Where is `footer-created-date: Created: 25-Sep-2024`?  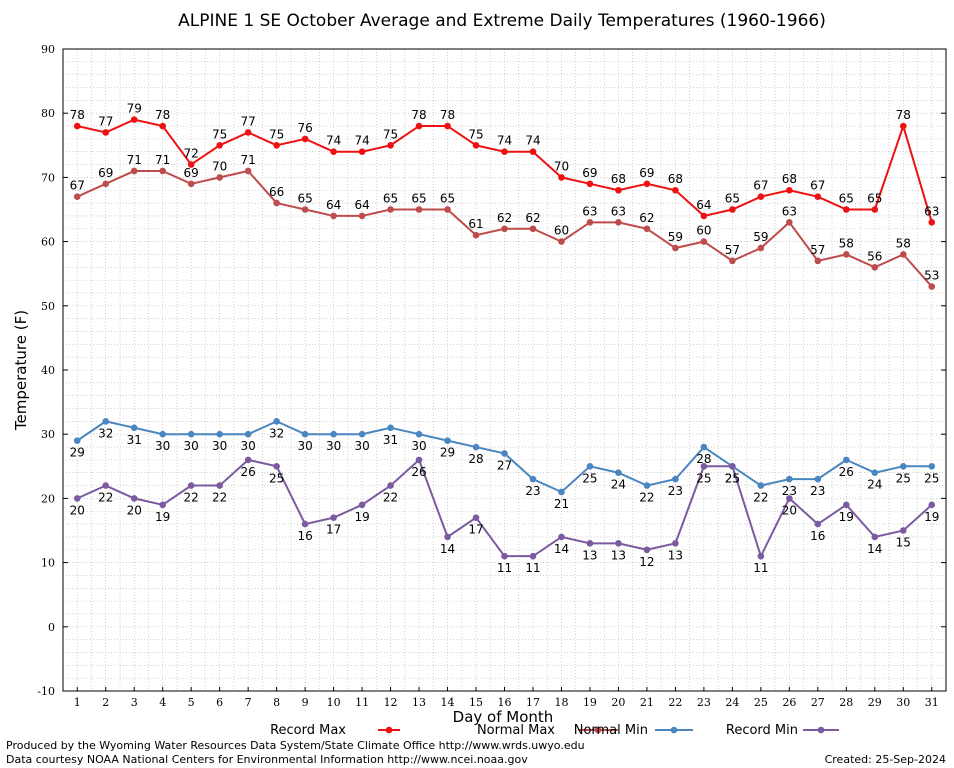 footer-created-date: Created: 25-Sep-2024 is located at coordinates (885, 759).